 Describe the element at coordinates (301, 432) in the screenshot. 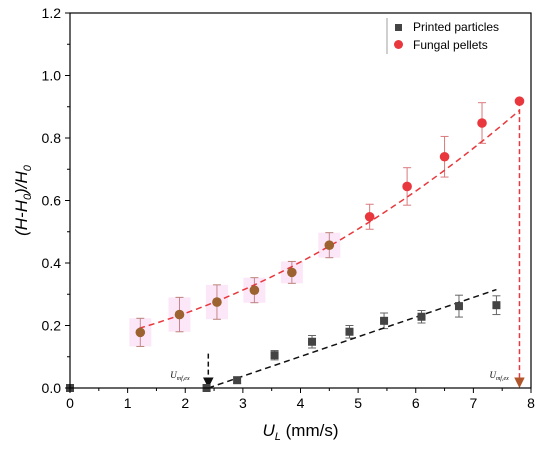

I see `x-axis-title: UL (mm/s)` at that location.